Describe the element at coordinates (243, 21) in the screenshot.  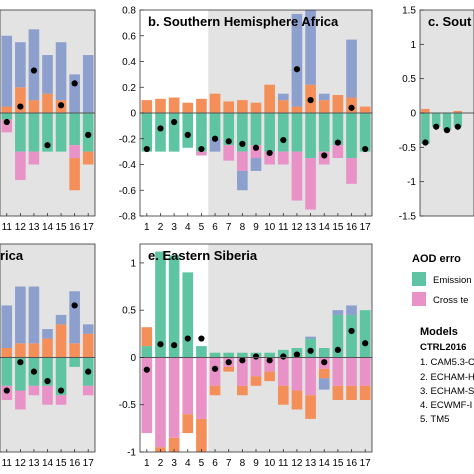
I see `panel-title: b. Southern Hemisphere Africa` at that location.